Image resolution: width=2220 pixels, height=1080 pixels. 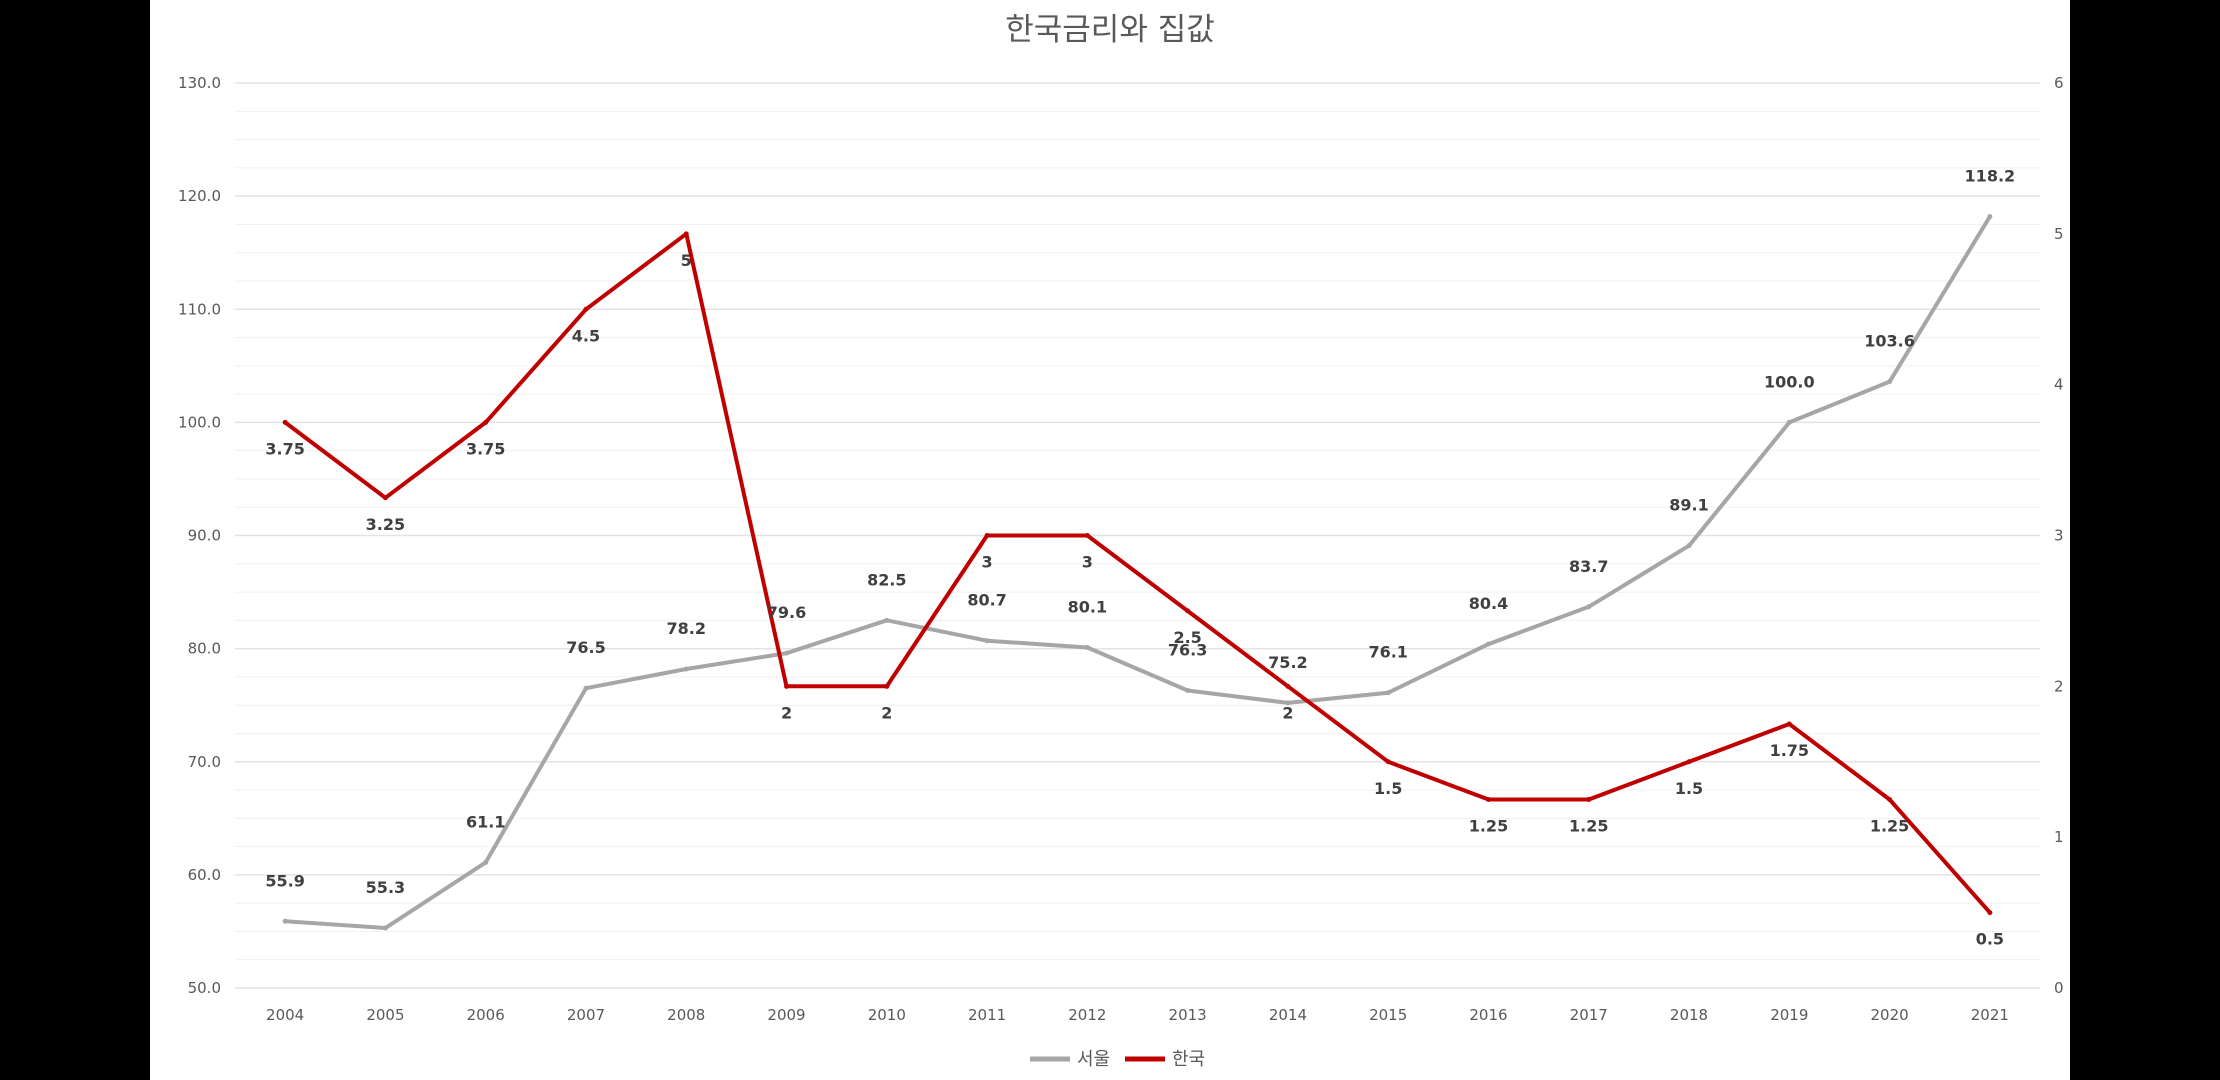 What do you see at coordinates (2059, 385) in the screenshot?
I see `right-axis-tick-label: 4` at bounding box center [2059, 385].